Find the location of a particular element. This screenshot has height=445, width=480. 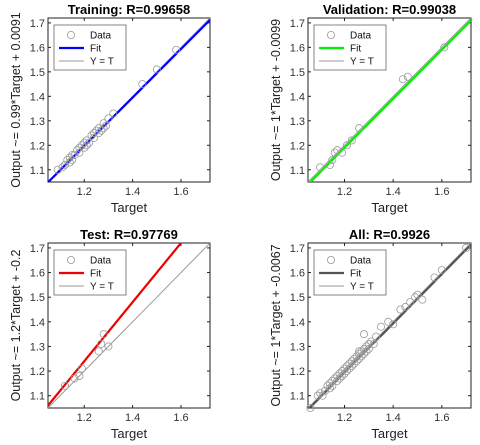

fit-line is located at coordinates (115, 325).